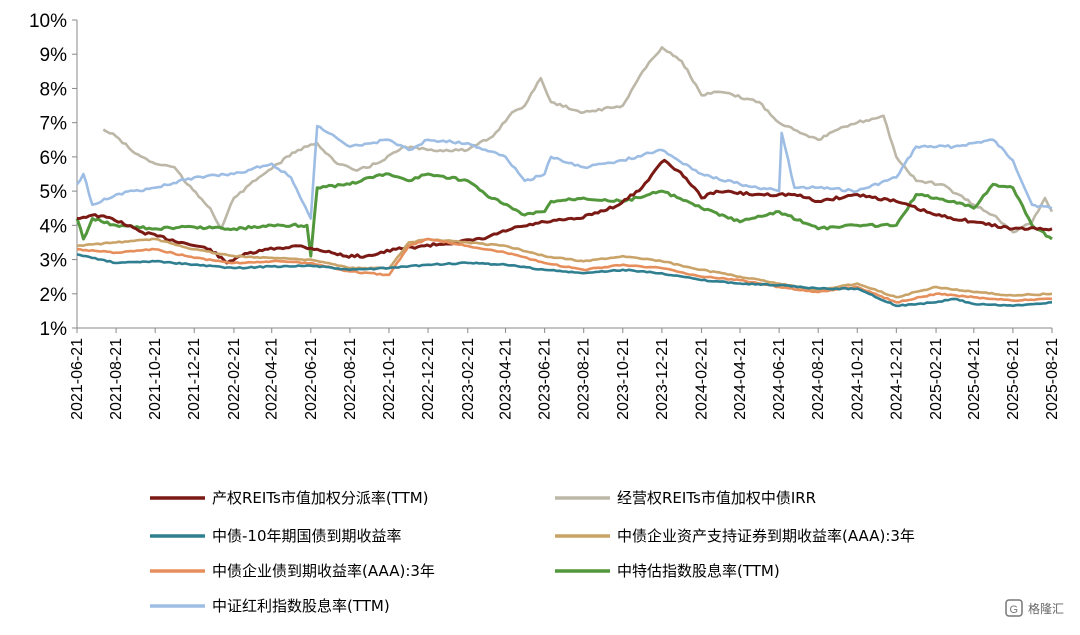  Describe the element at coordinates (155, 379) in the screenshot. I see `x-tick-label: 2021-10-21` at that location.